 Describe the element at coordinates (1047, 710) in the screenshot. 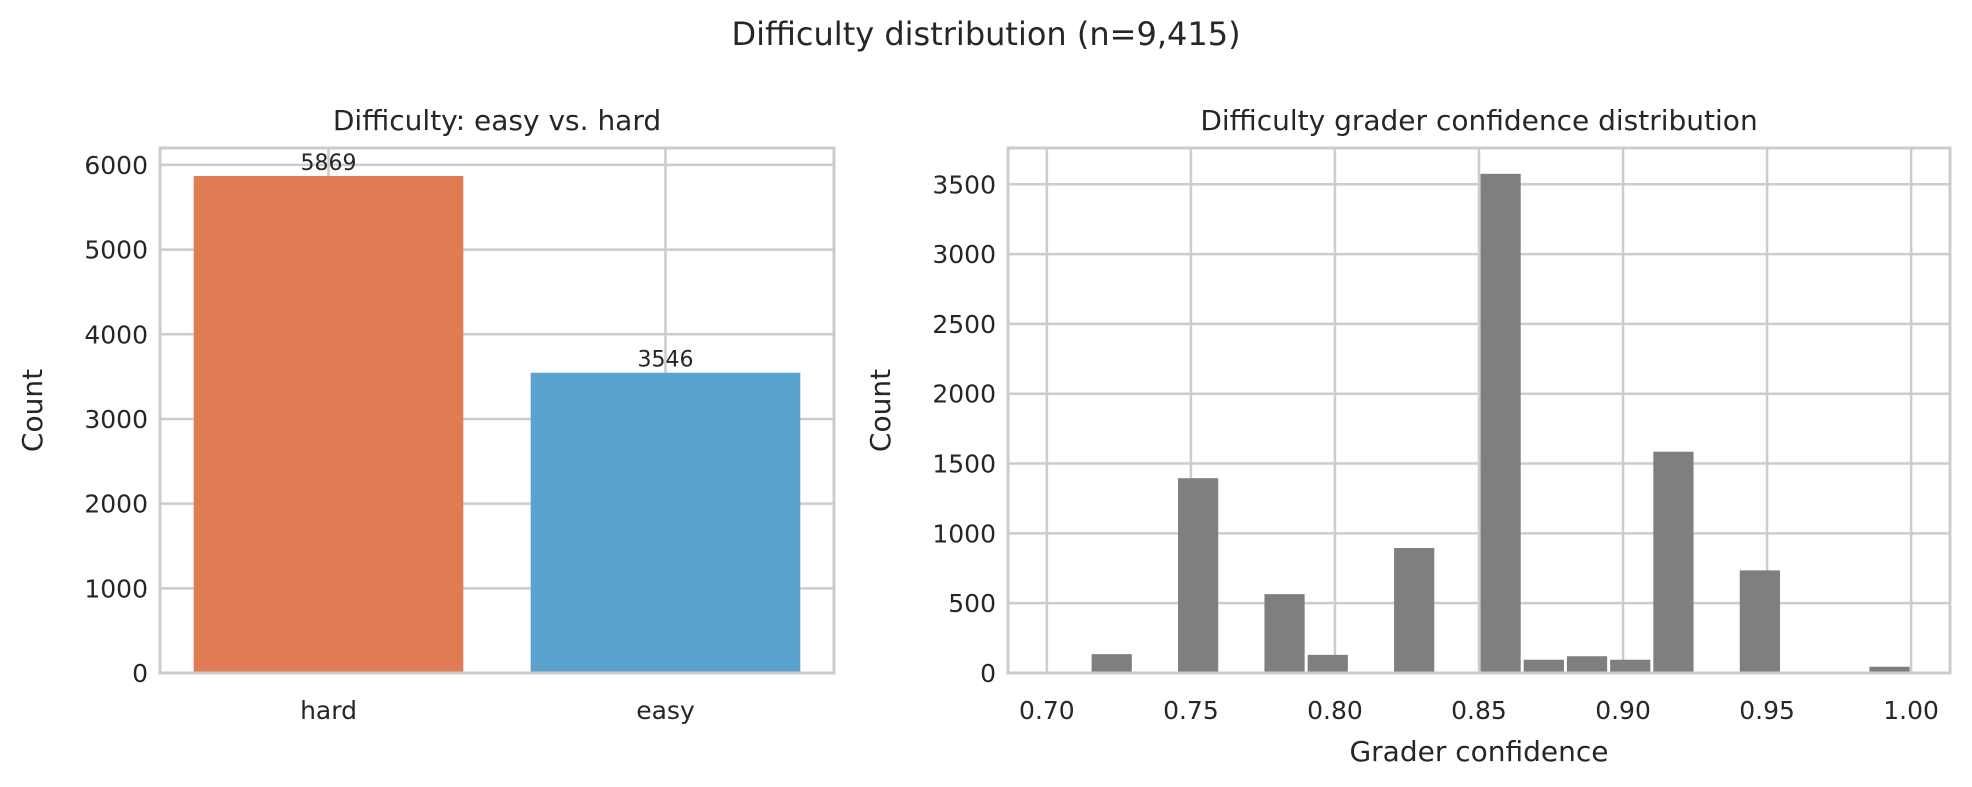

I see `x-tick-label: 0.70` at that location.